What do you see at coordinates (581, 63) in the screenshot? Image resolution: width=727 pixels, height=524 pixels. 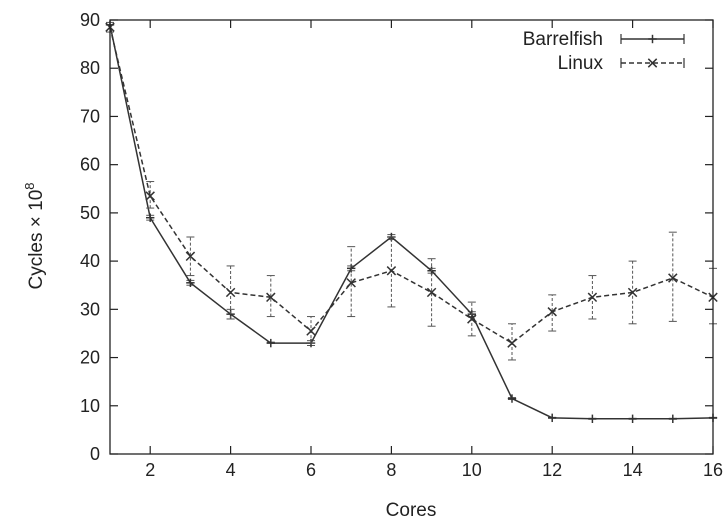 I see `legend-label-linux: Linux` at bounding box center [581, 63].